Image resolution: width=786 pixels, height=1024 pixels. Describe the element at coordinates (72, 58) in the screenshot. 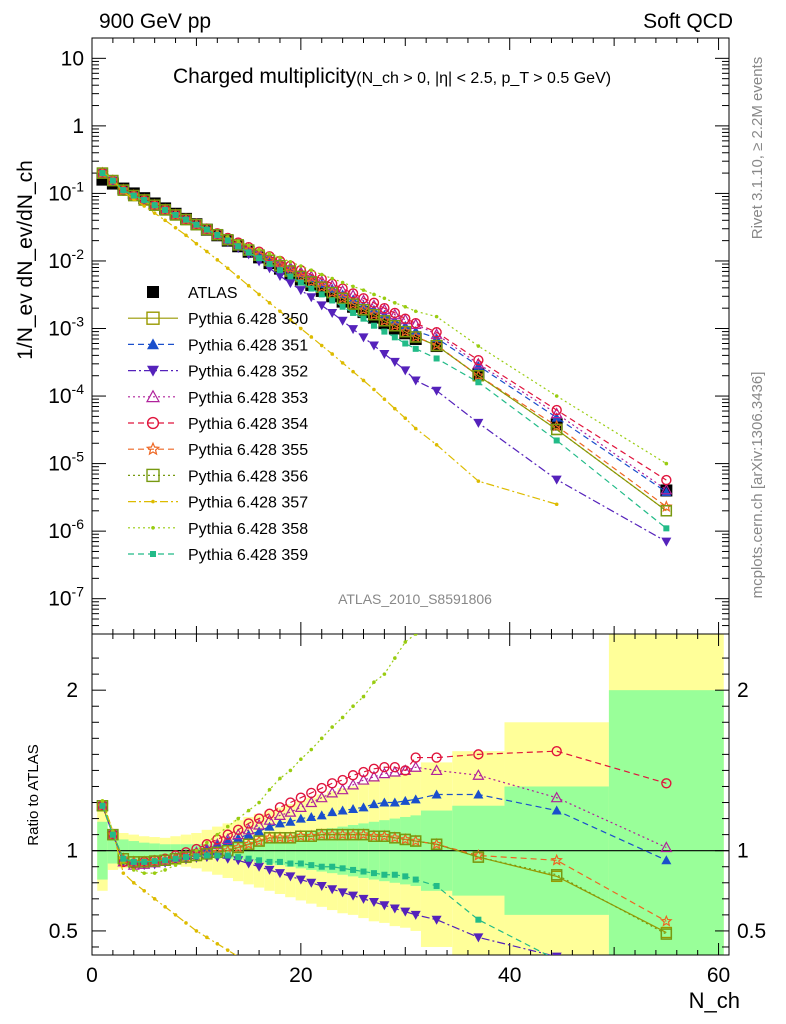

I see `y-tick-label: 10` at that location.